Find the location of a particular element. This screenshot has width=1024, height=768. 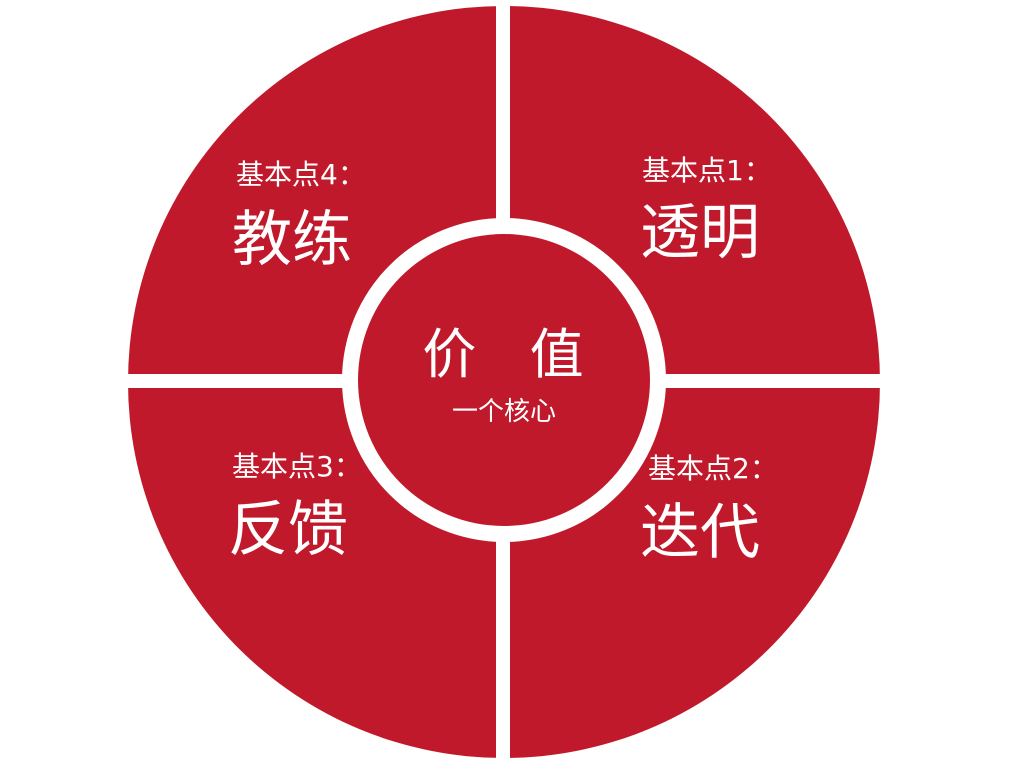

quadrant-title: 教练 is located at coordinates (292, 240).